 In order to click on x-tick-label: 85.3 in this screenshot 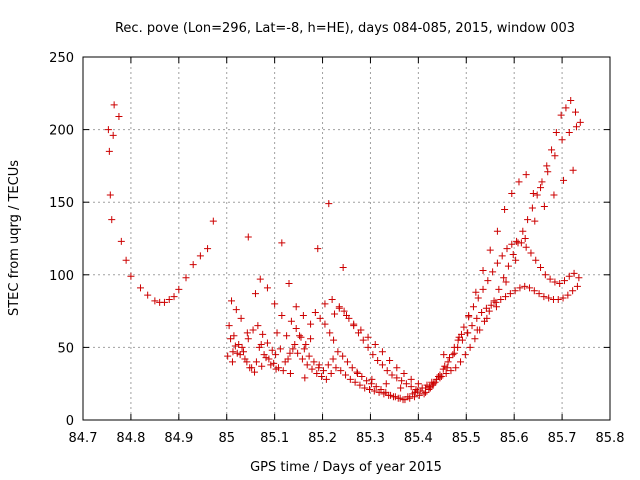, I will do `click(370, 438)`.